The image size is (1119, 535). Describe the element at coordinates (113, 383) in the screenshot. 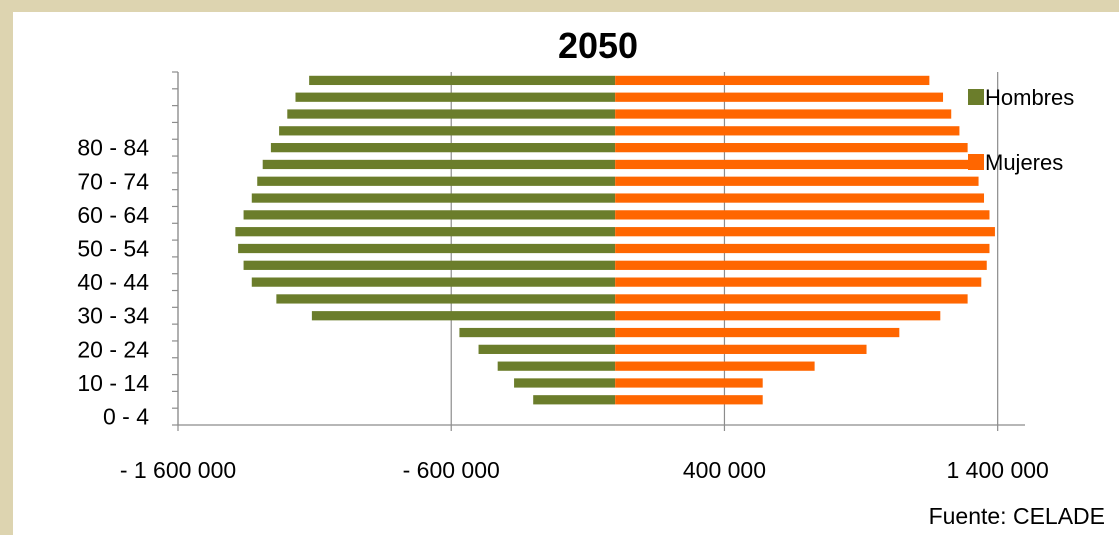

I see `y-tick-label: 10 - 14` at that location.